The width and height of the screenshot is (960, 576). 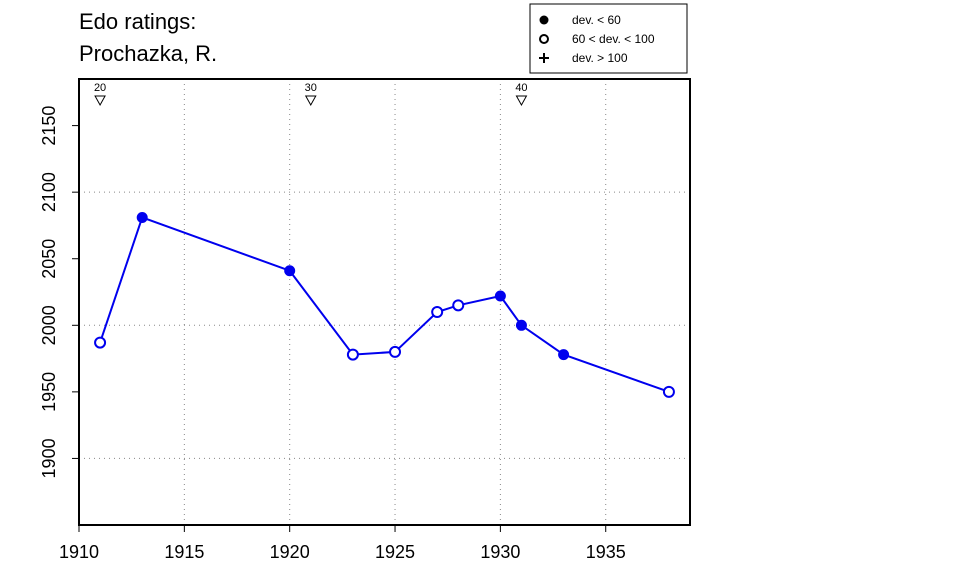 I want to click on y-tick-label: 1950, so click(x=49, y=392).